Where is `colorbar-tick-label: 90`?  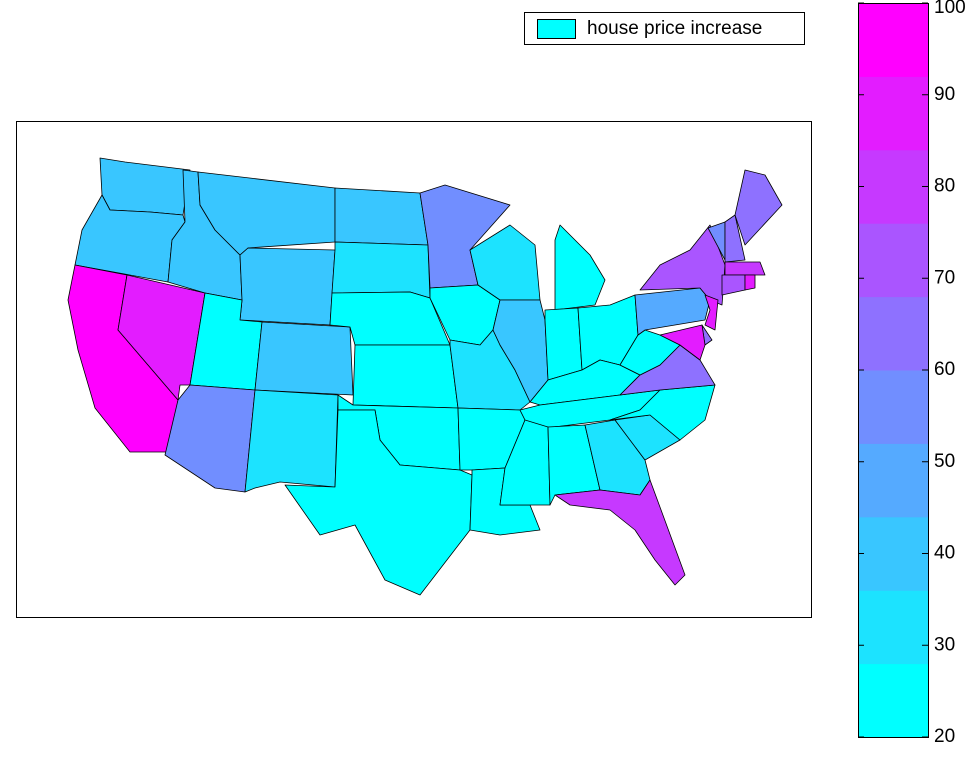
colorbar-tick-label: 90 is located at coordinates (944, 94).